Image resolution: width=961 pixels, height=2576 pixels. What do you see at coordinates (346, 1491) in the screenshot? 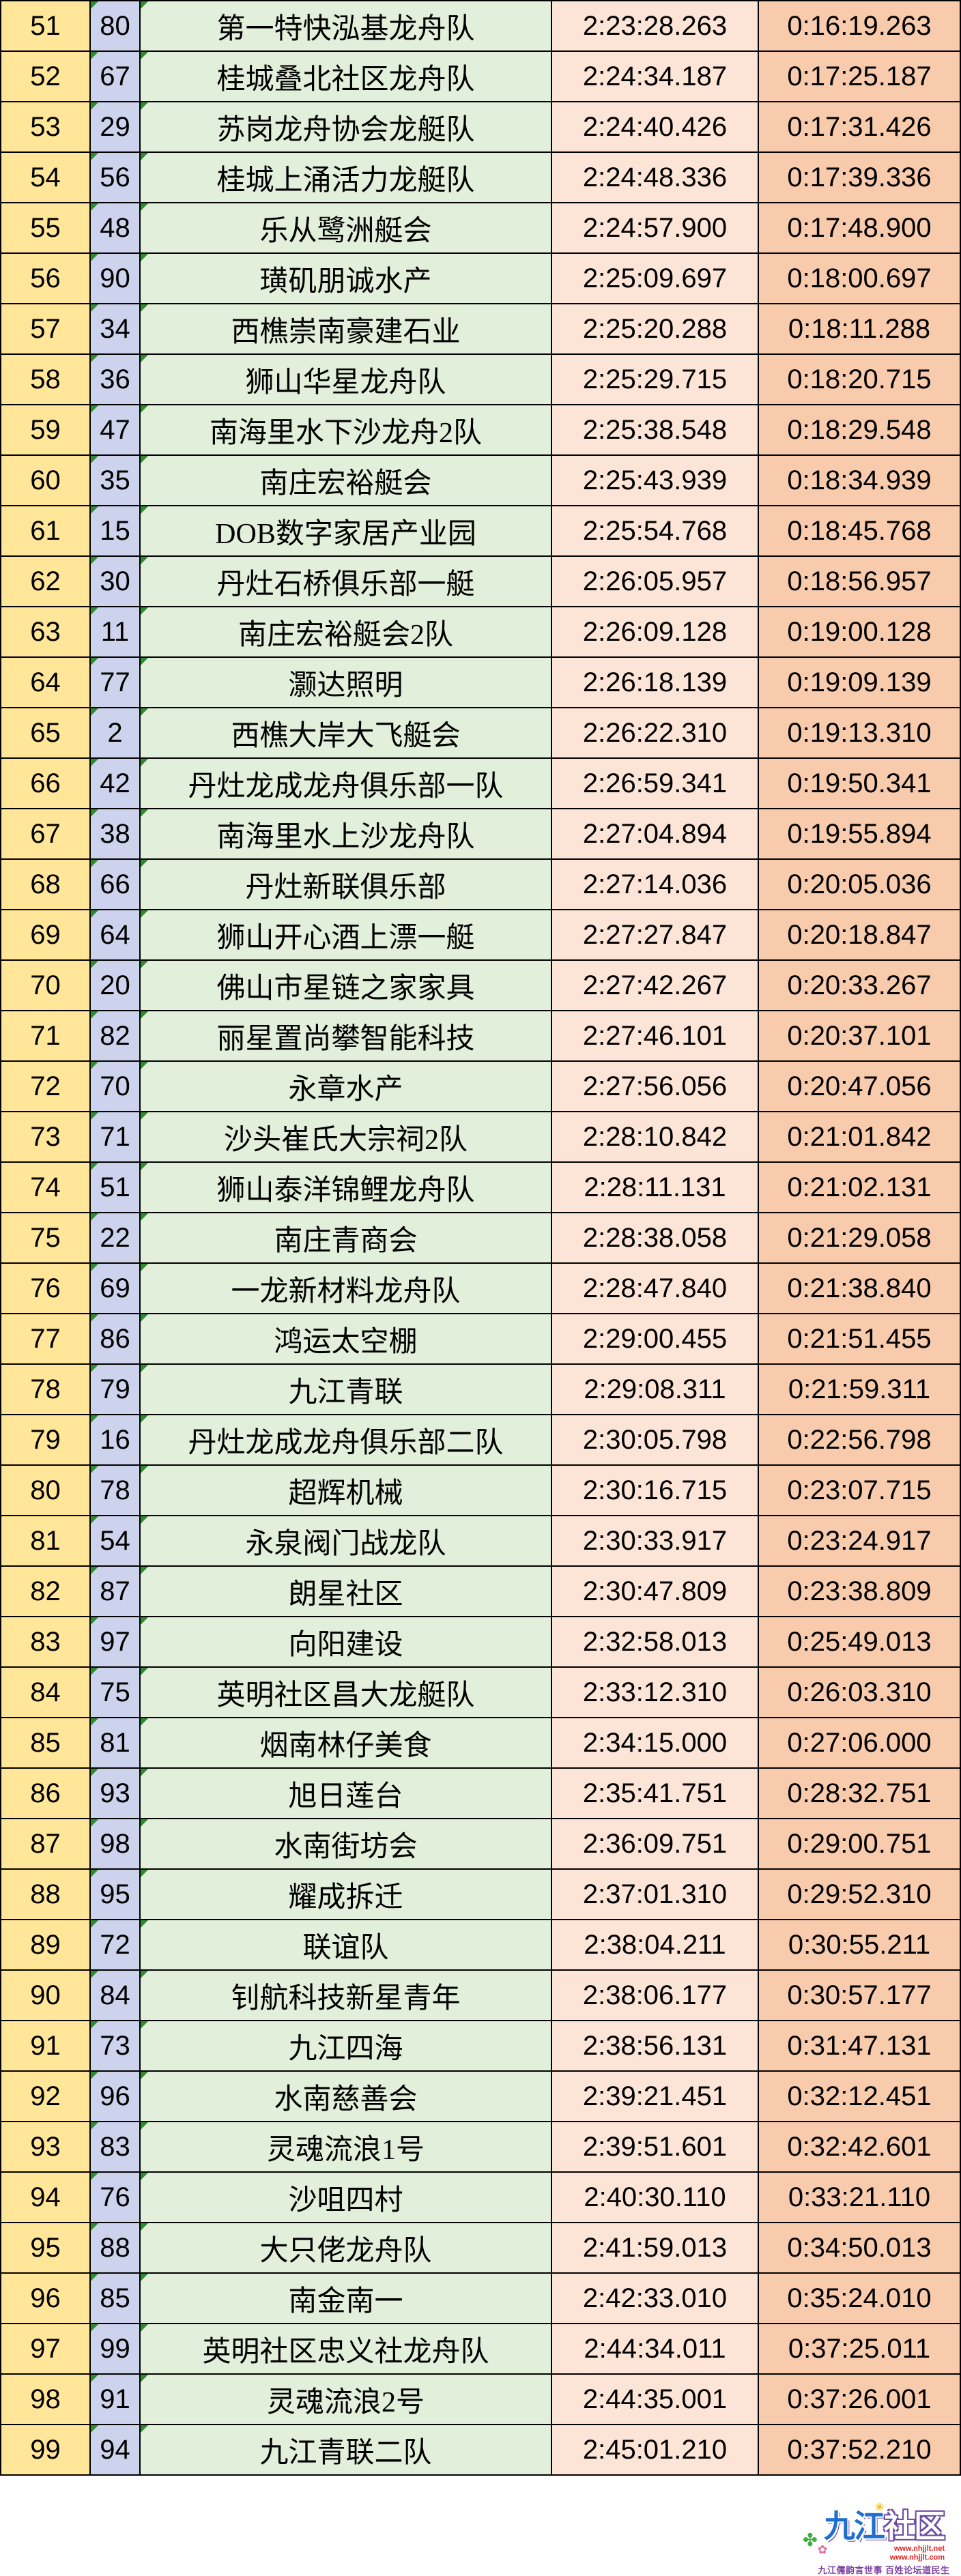
I see `team-name-cell: 超辉机械` at bounding box center [346, 1491].